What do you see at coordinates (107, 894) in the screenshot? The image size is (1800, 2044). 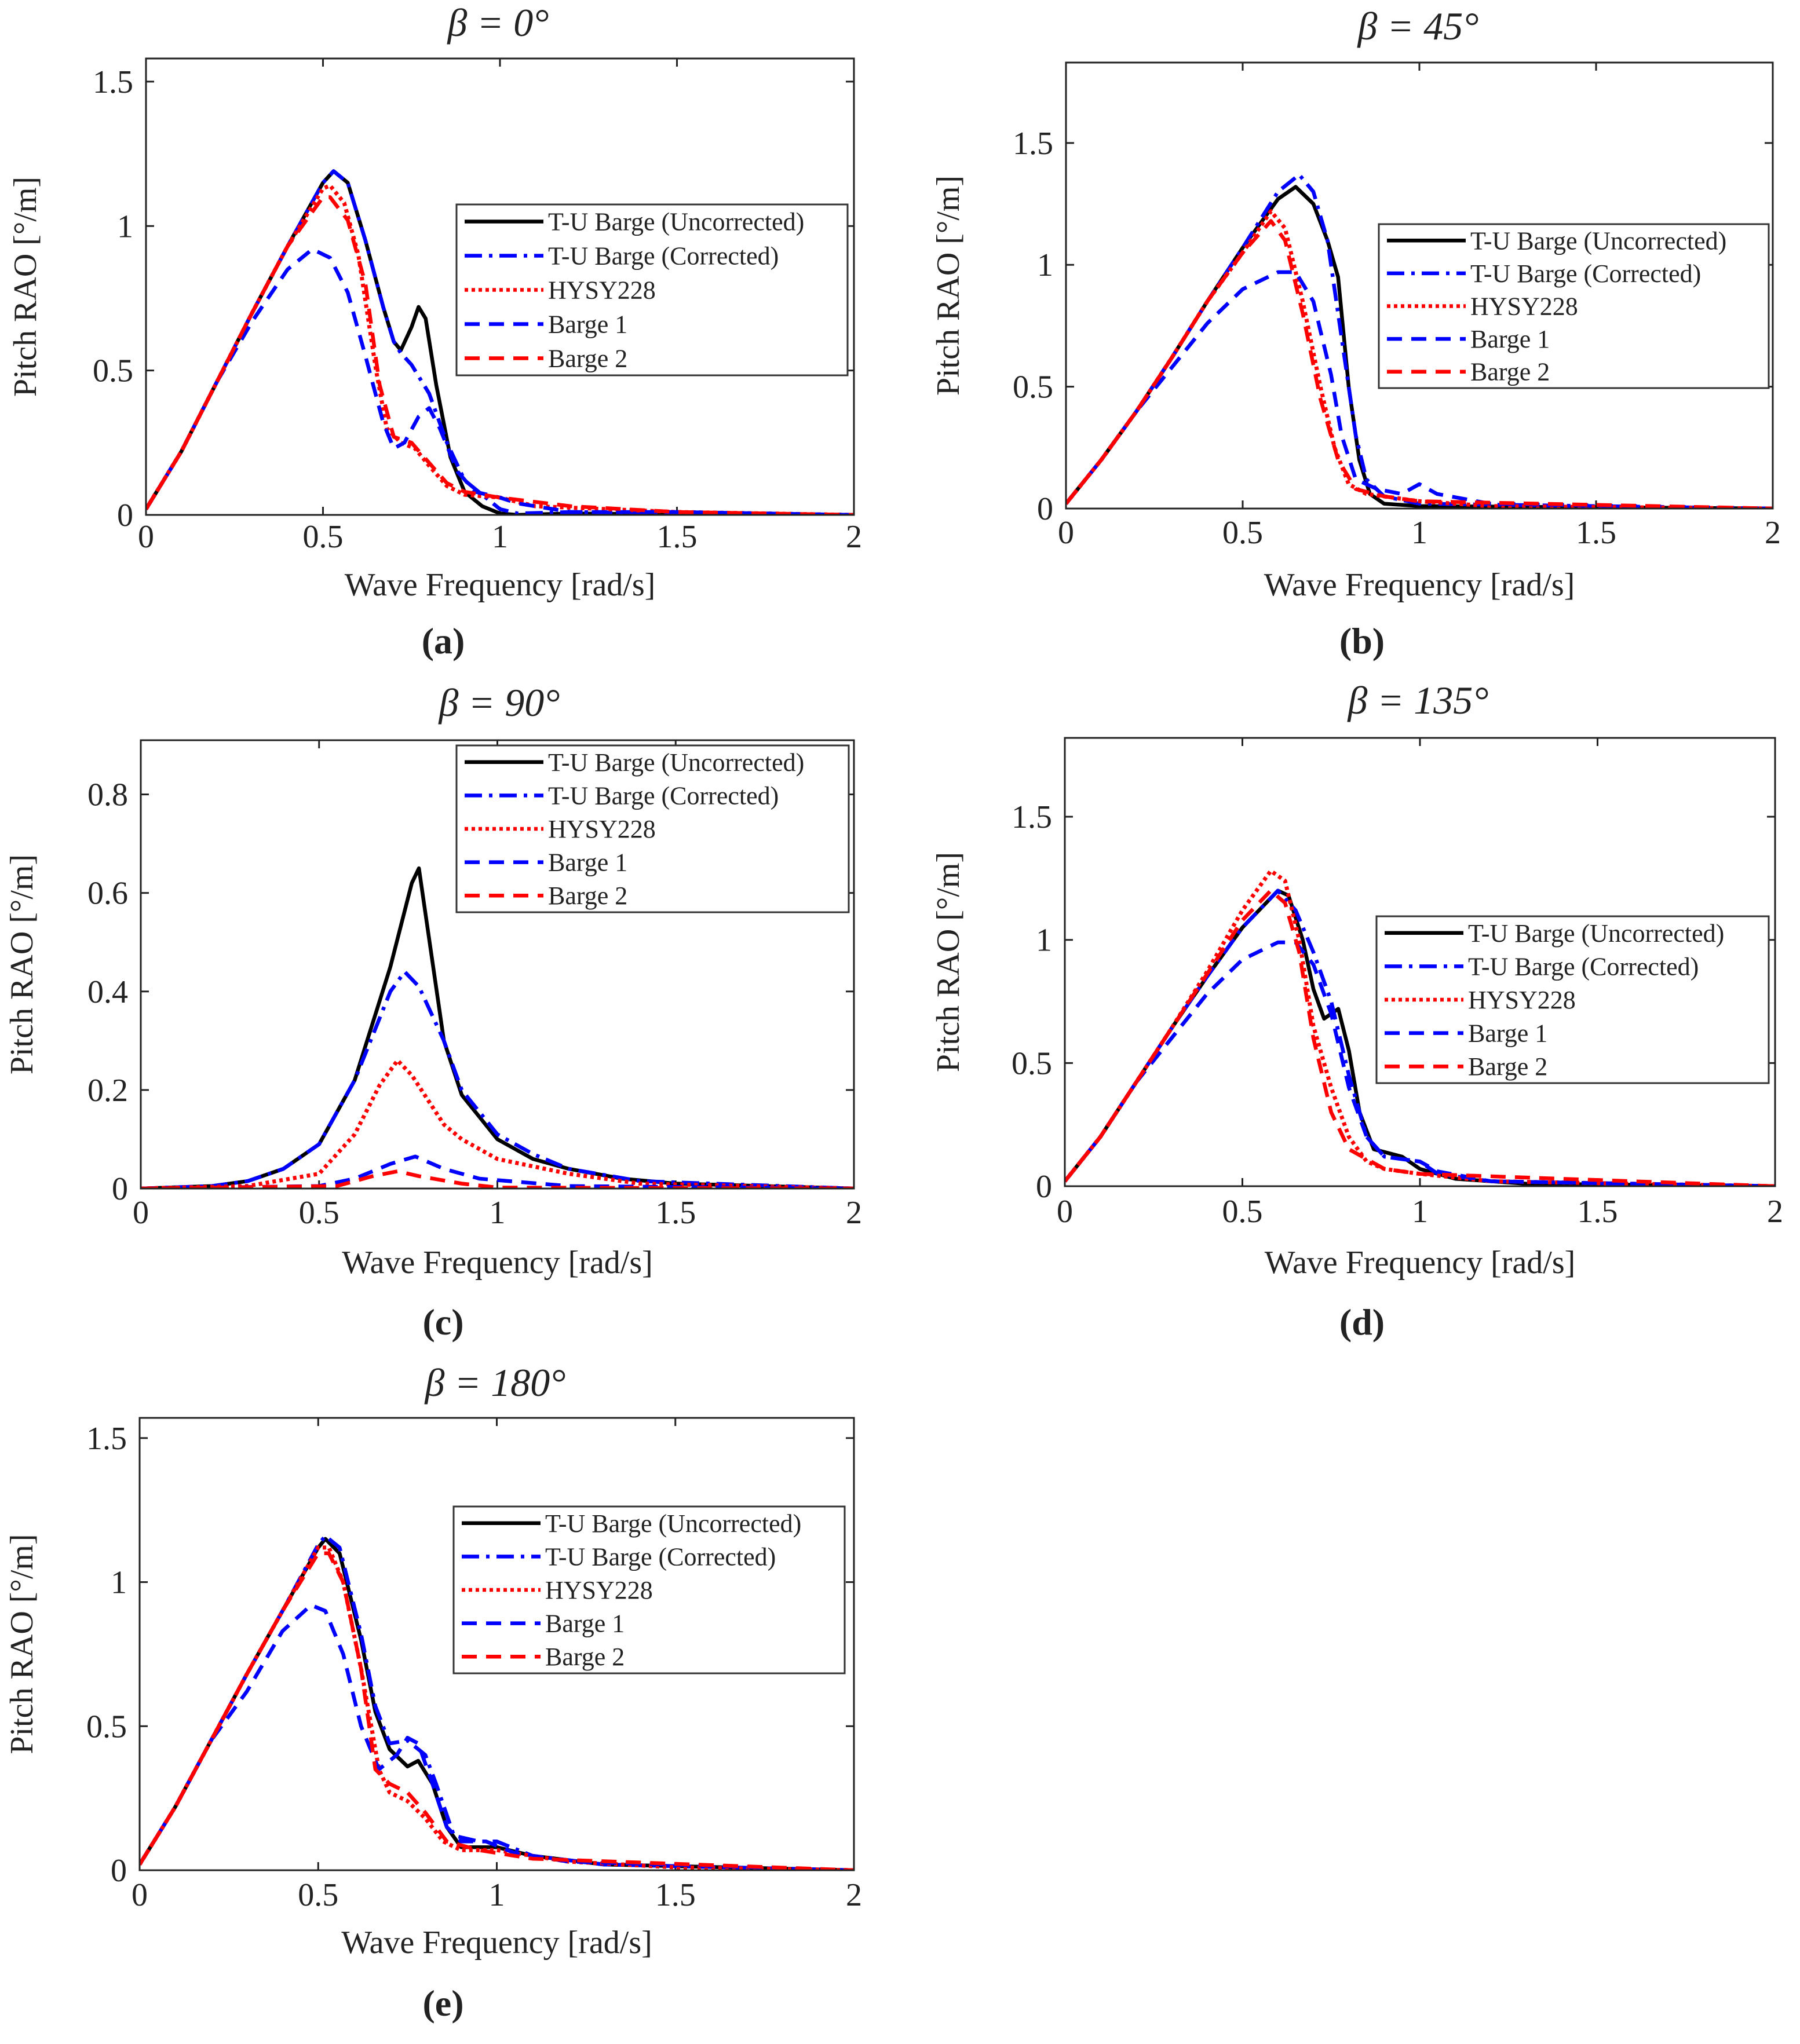 I see `y-tick-label: 0.6` at bounding box center [107, 894].